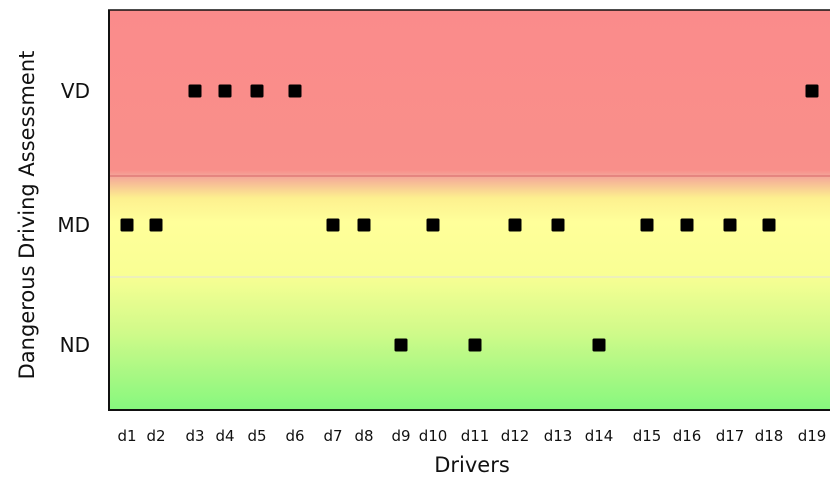 This screenshot has height=477, width=830. Describe the element at coordinates (687, 225) in the screenshot. I see `data-point-d16` at that location.